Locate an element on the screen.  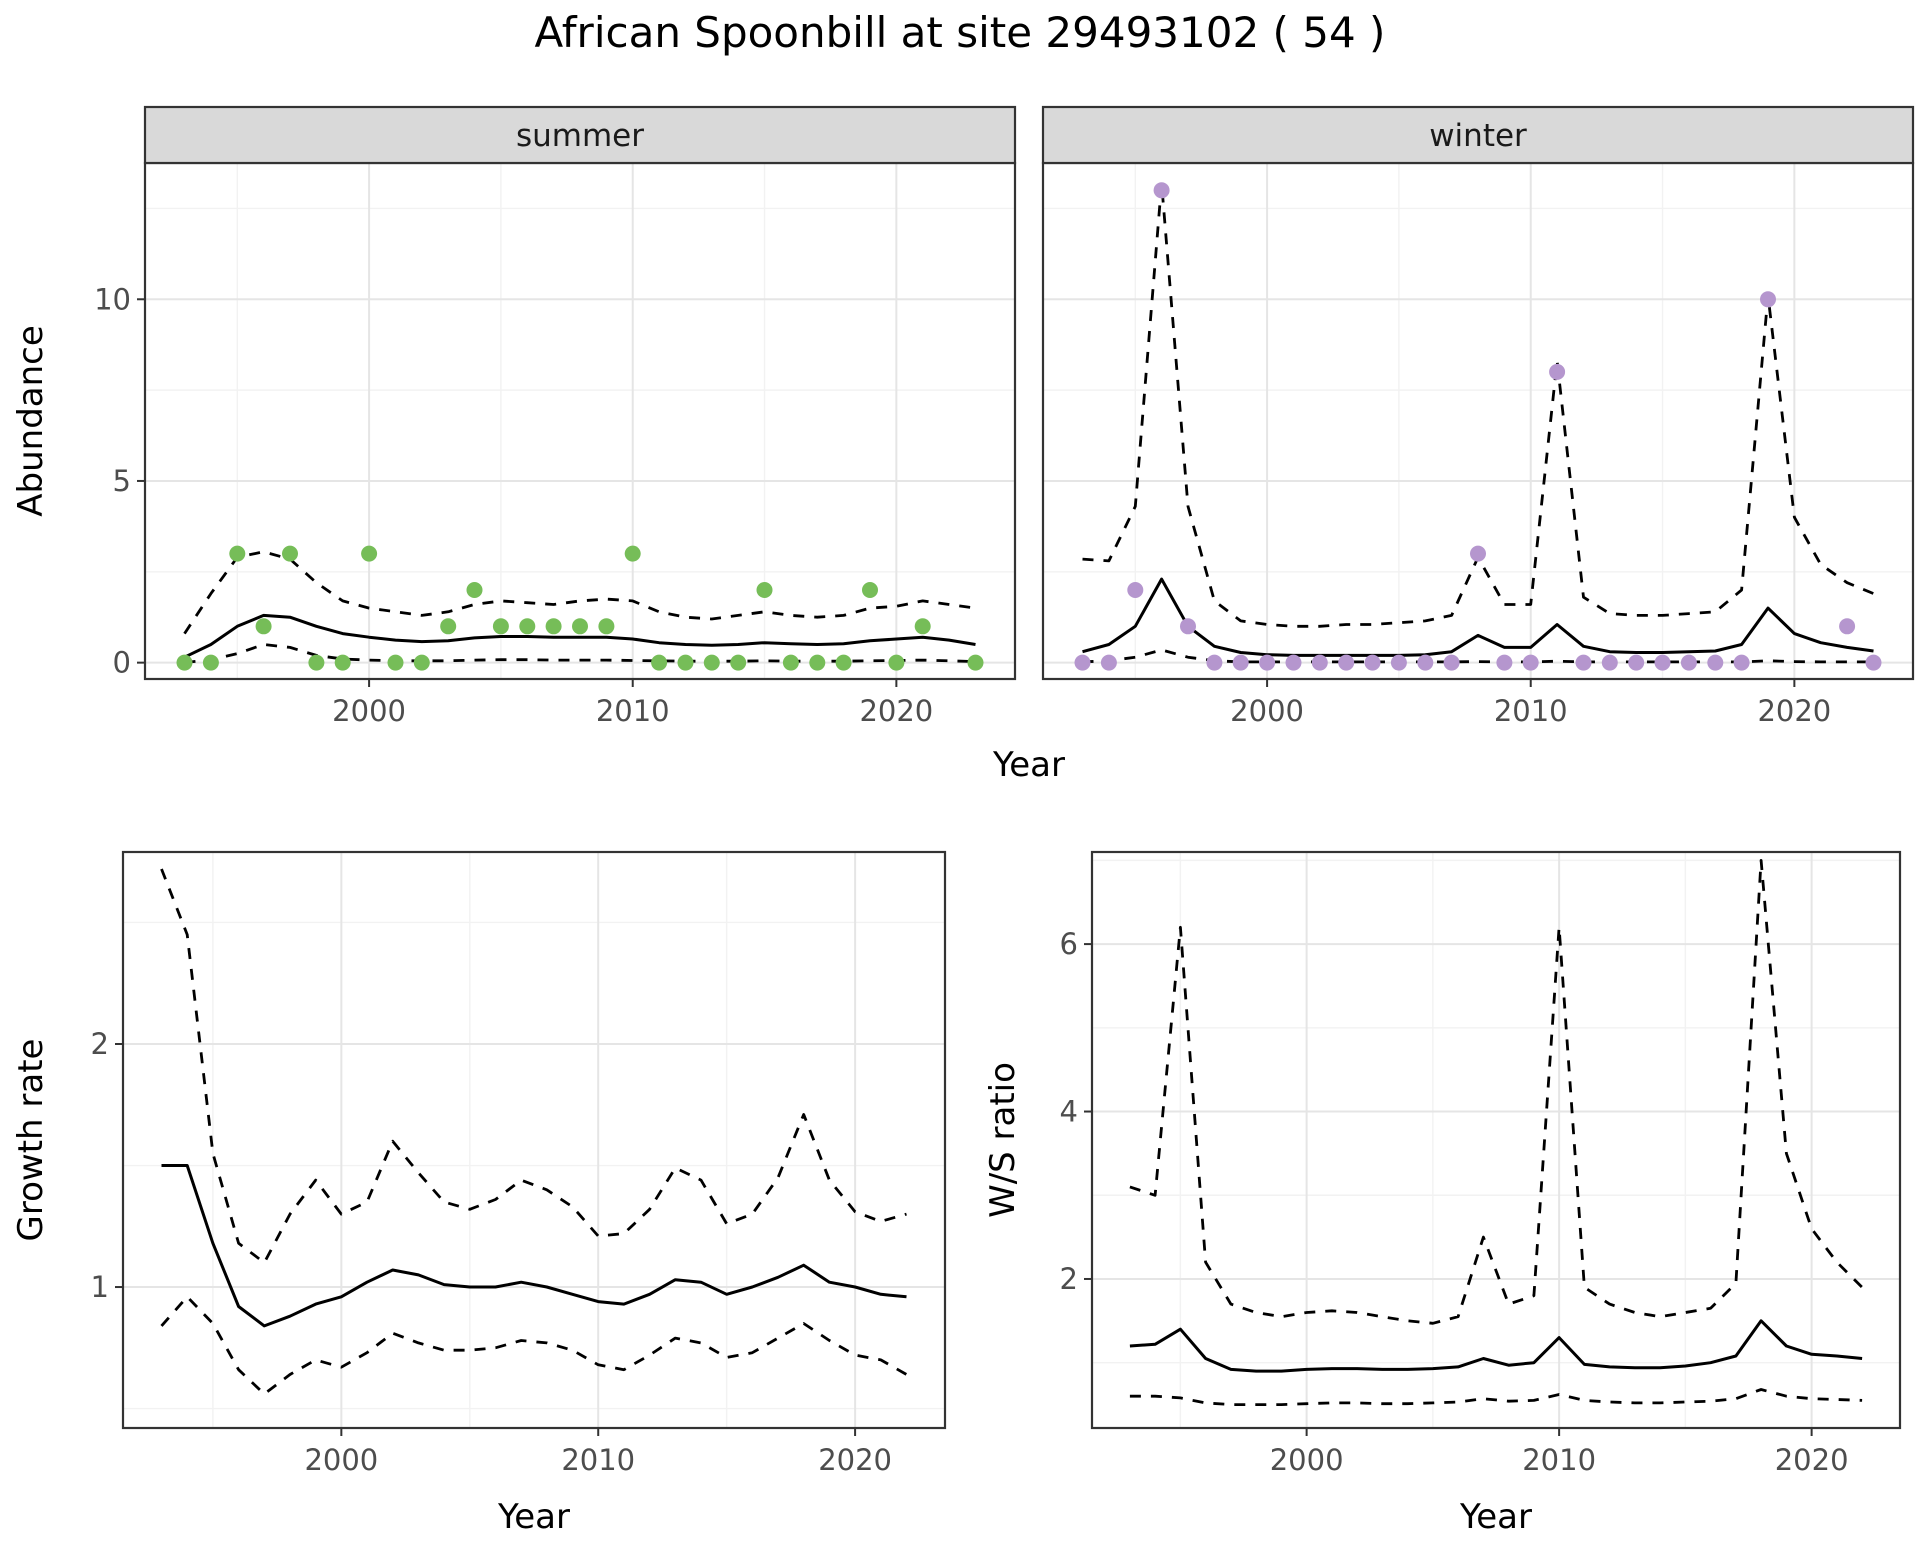
abundance-summer-ci-upper-line is located at coordinates (579, 592).